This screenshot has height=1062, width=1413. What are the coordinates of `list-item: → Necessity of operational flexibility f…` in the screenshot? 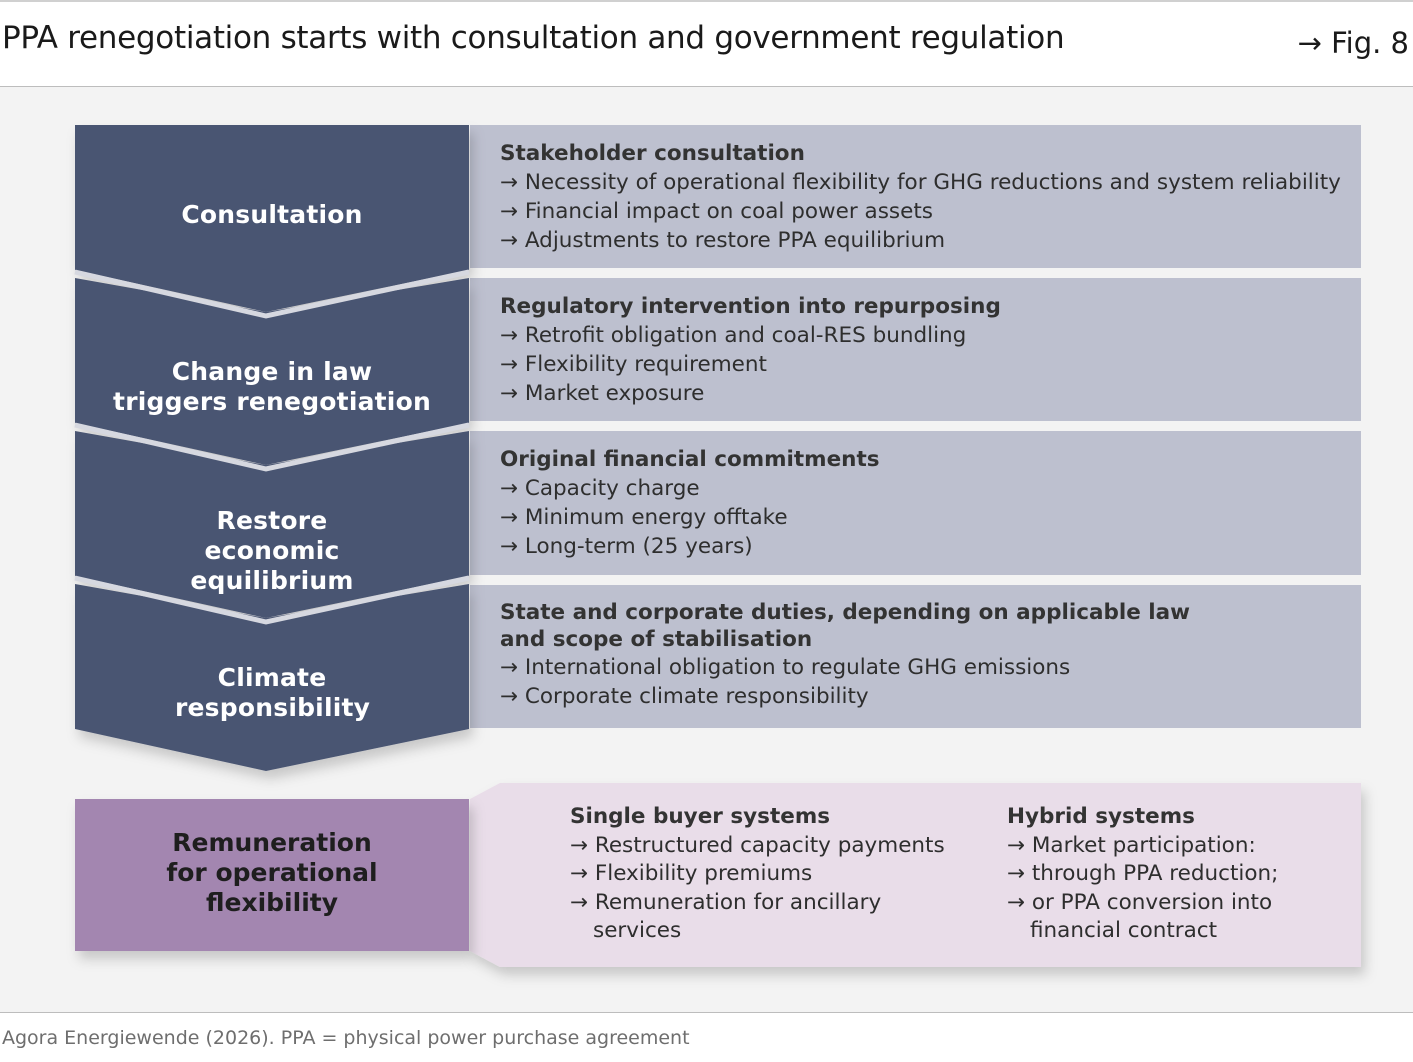 It's located at (920, 182).